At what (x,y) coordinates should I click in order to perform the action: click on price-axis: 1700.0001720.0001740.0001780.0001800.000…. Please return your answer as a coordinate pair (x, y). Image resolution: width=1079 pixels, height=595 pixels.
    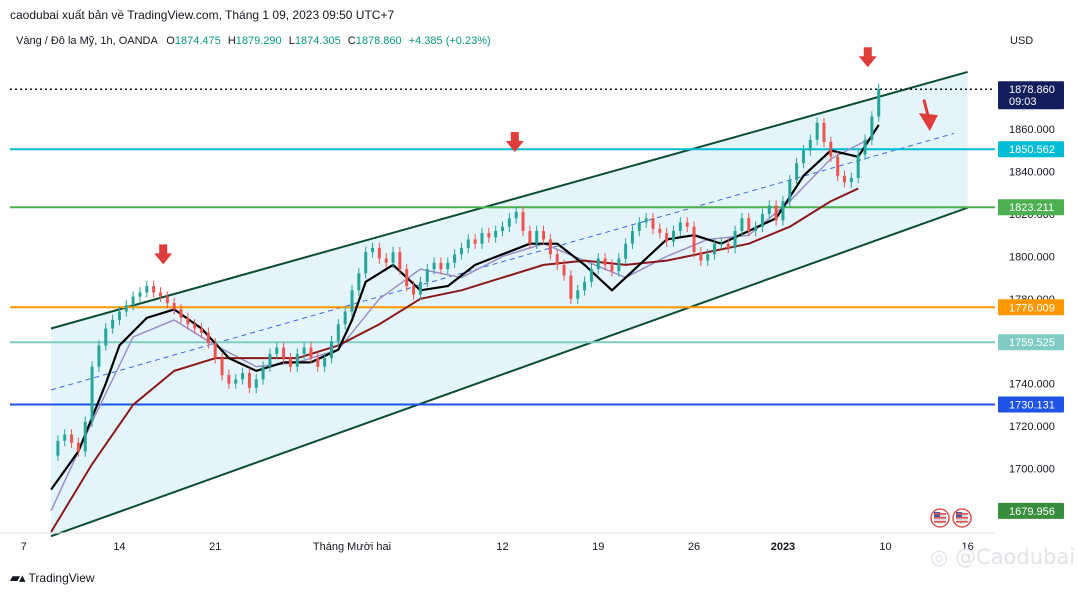
    Looking at the image, I should click on (1031, 300).